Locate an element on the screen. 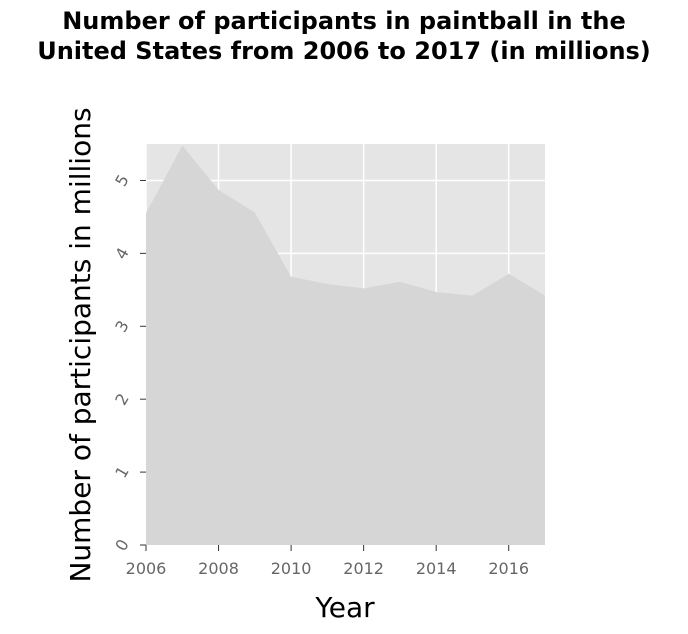 The height and width of the screenshot is (634, 688). x-tick-label: 2014 is located at coordinates (436, 568).